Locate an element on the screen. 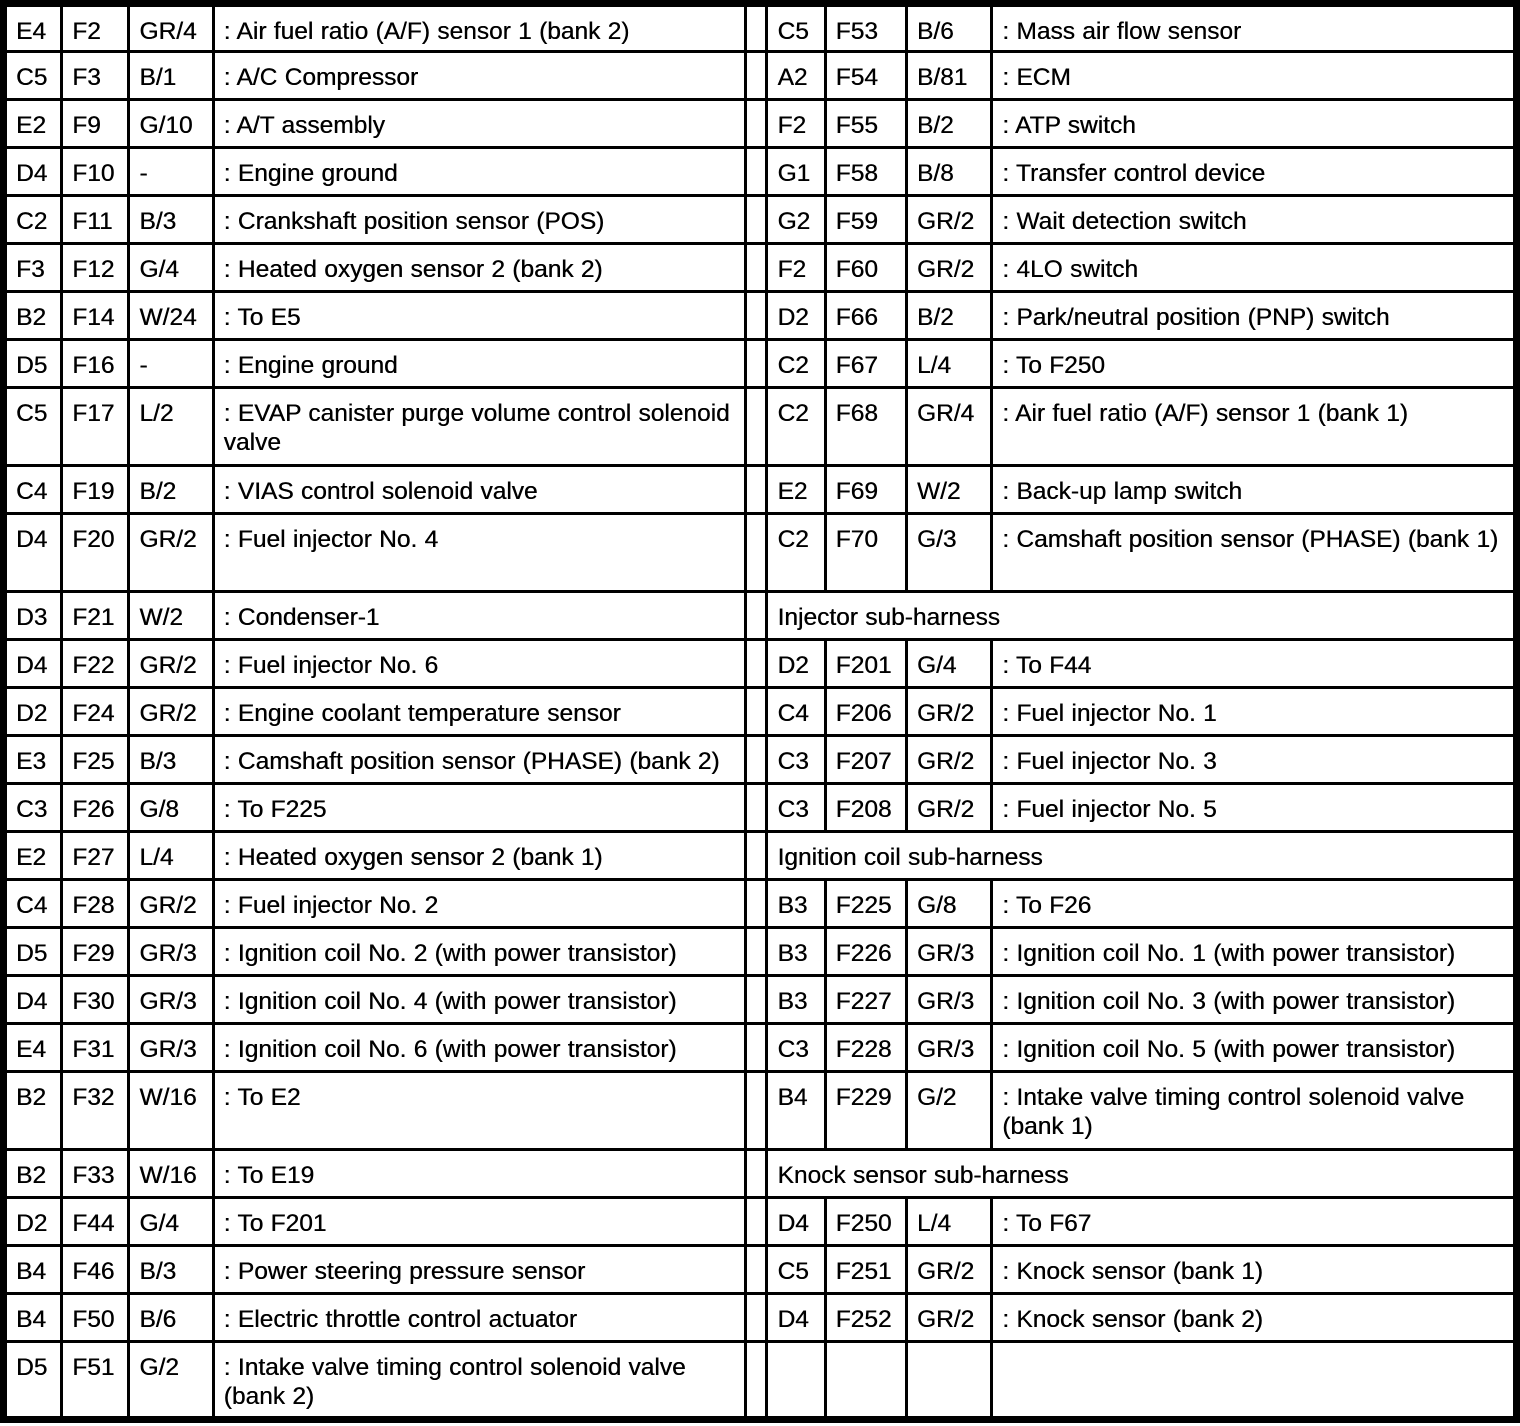 Image resolution: width=1520 pixels, height=1426 pixels. description-cell: : 4LO switch is located at coordinates (1254, 267).